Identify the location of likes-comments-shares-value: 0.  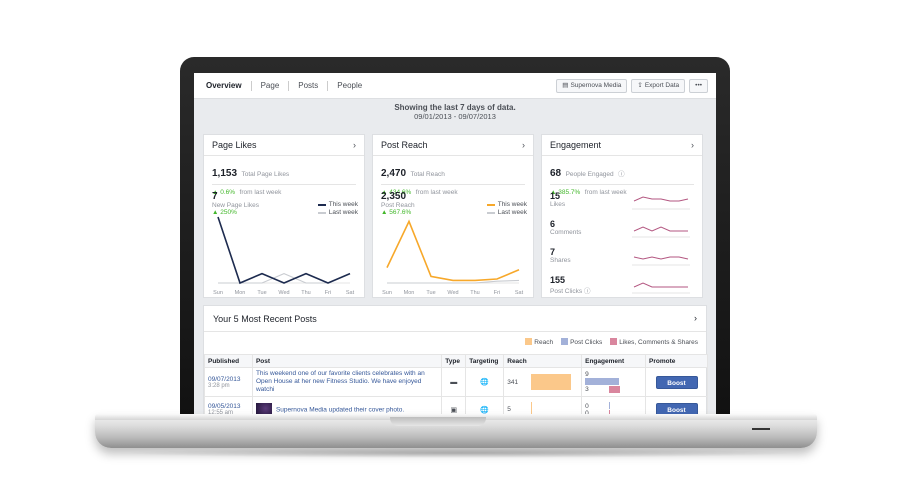
(597, 413).